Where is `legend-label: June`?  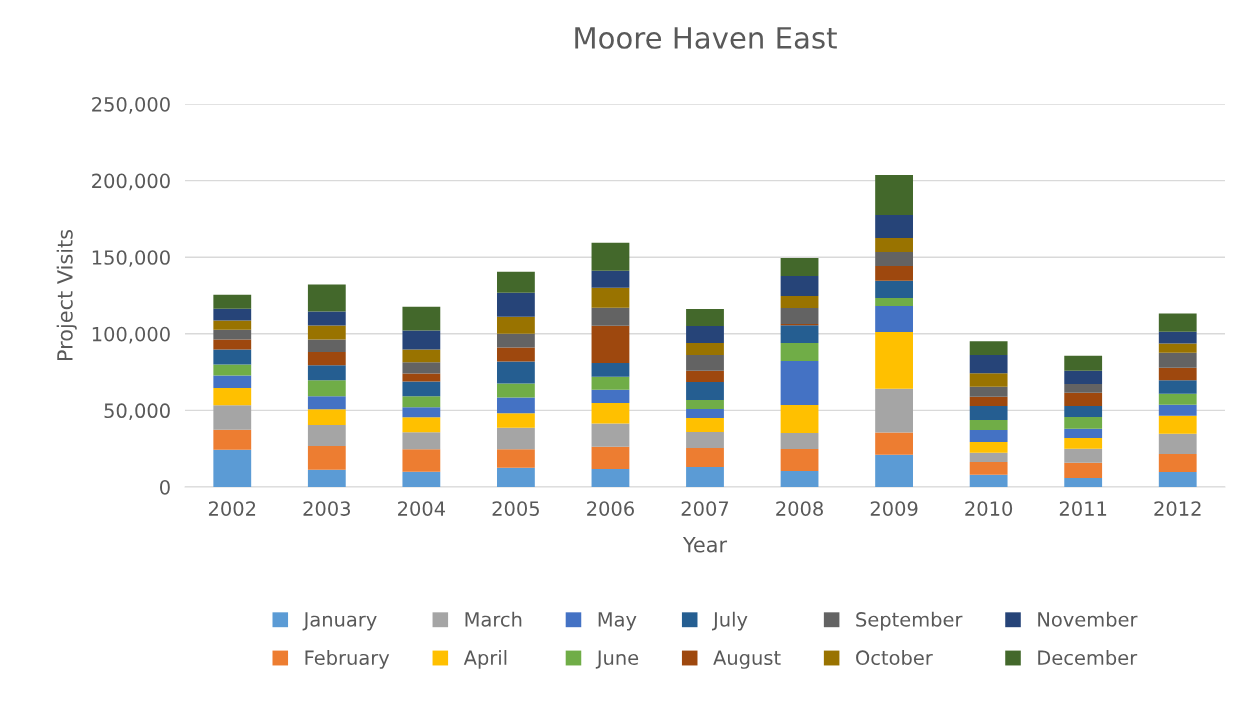 legend-label: June is located at coordinates (617, 659).